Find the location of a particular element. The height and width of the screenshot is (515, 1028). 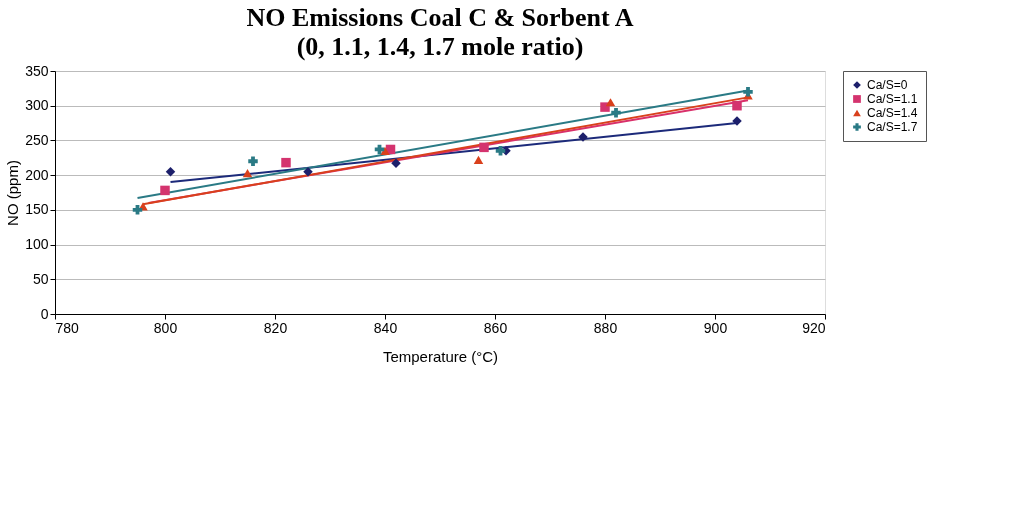

x-tick-label: 880 is located at coordinates (605, 327).